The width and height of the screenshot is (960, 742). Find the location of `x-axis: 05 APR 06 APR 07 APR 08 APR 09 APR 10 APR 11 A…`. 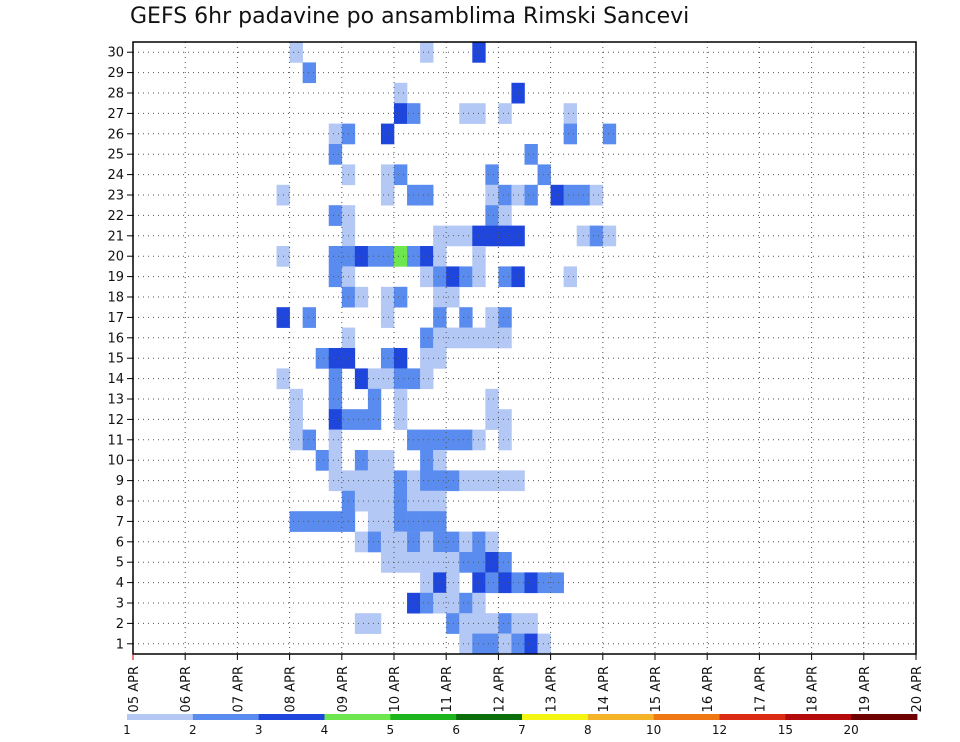

x-axis: 05 APR 06 APR 07 APR 08 APR 09 APR 10 APR 11 A… is located at coordinates (526, 683).